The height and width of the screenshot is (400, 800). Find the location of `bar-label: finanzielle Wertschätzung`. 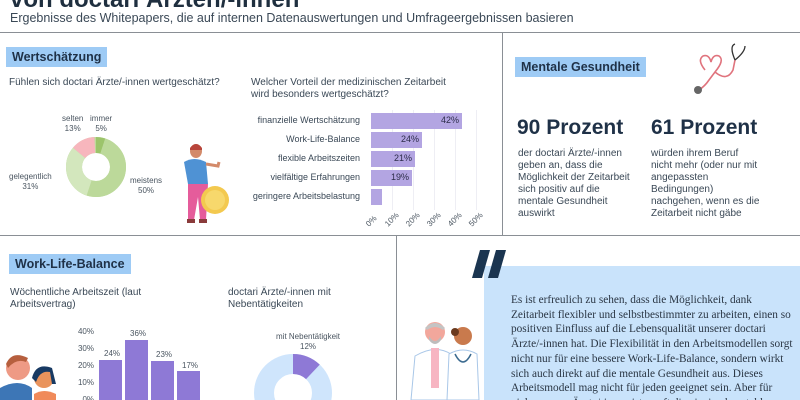

bar-label: finanzielle Wertschätzung is located at coordinates (308, 120).